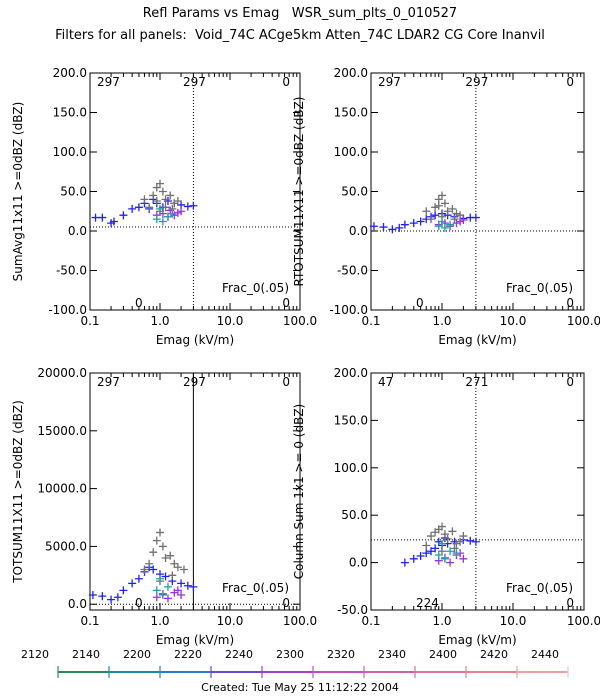  Describe the element at coordinates (300, 687) in the screenshot. I see `created-timestamp: Created: Tue May 25 11:12:22 2004` at that location.